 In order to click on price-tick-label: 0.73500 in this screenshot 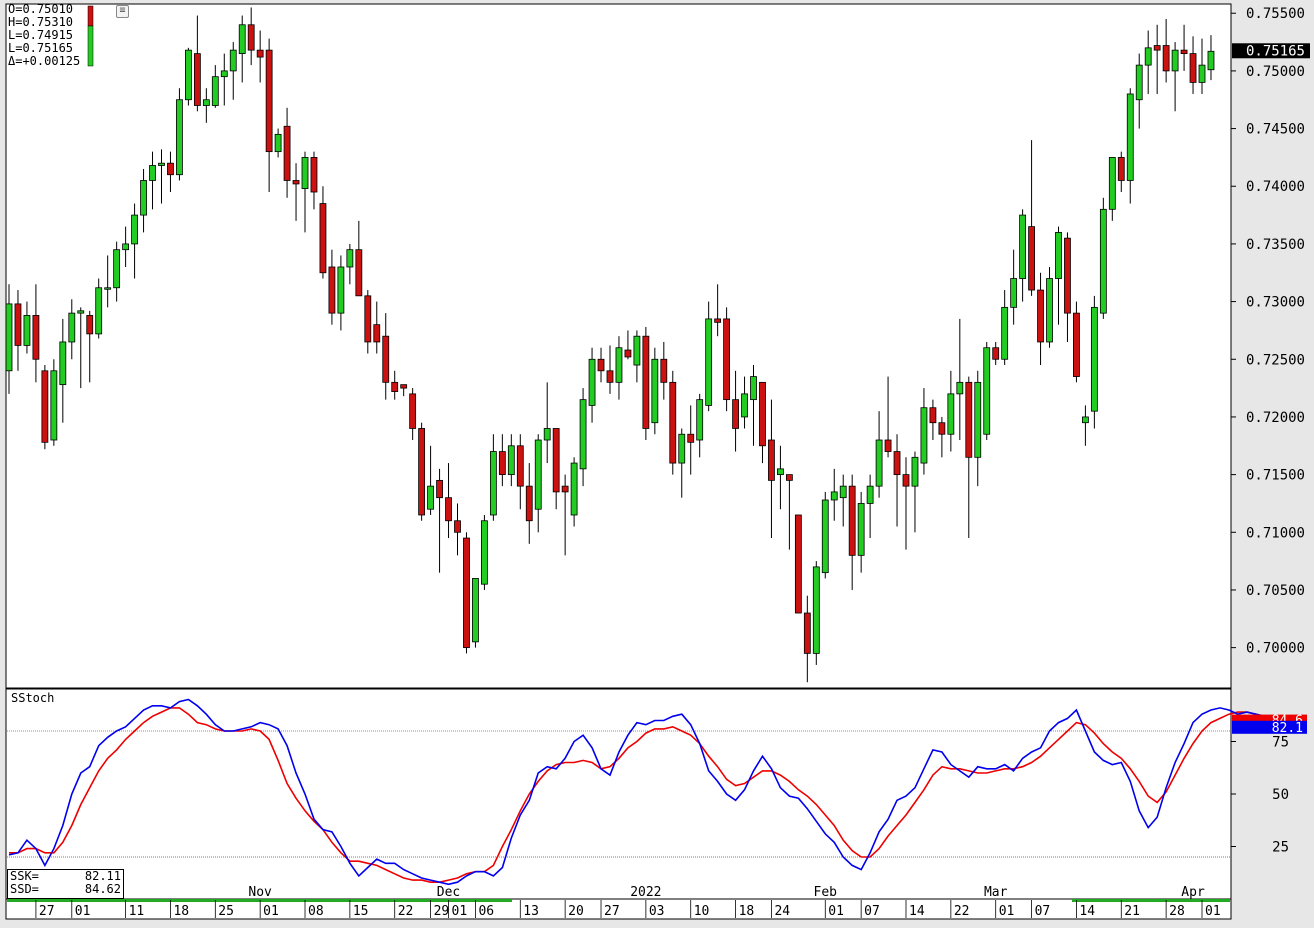, I will do `click(1275, 245)`.